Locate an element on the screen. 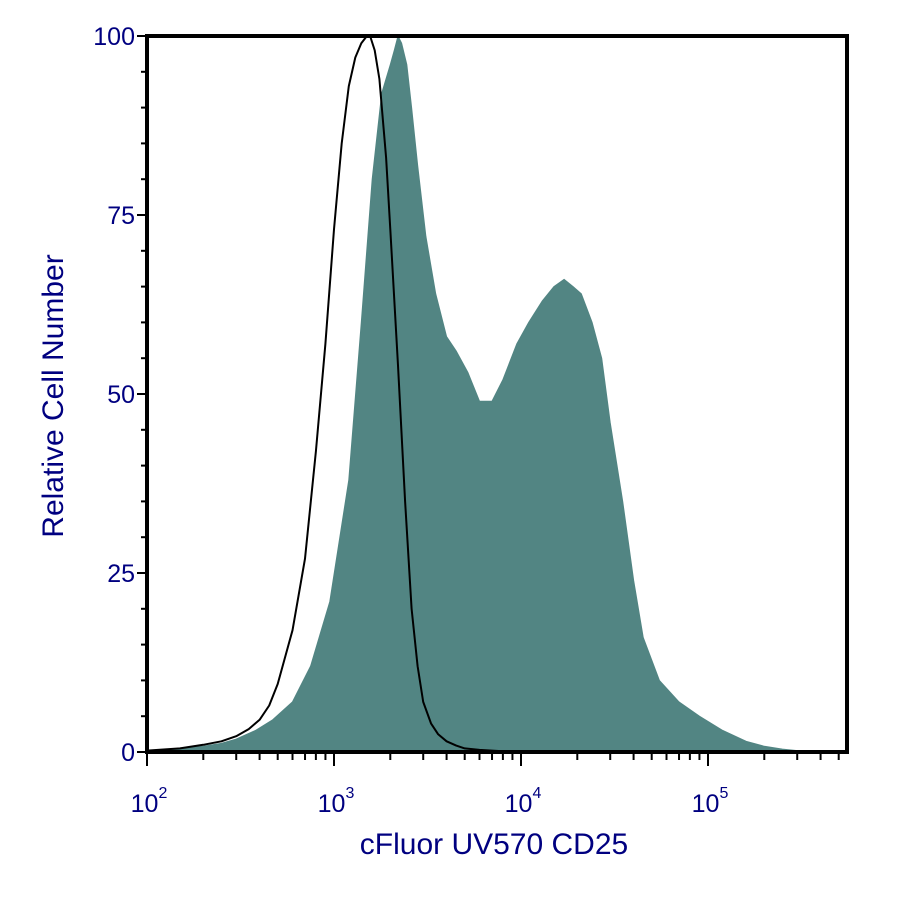 The image size is (900, 900). y-axis-title: Relative Cell Number is located at coordinates (53, 395).